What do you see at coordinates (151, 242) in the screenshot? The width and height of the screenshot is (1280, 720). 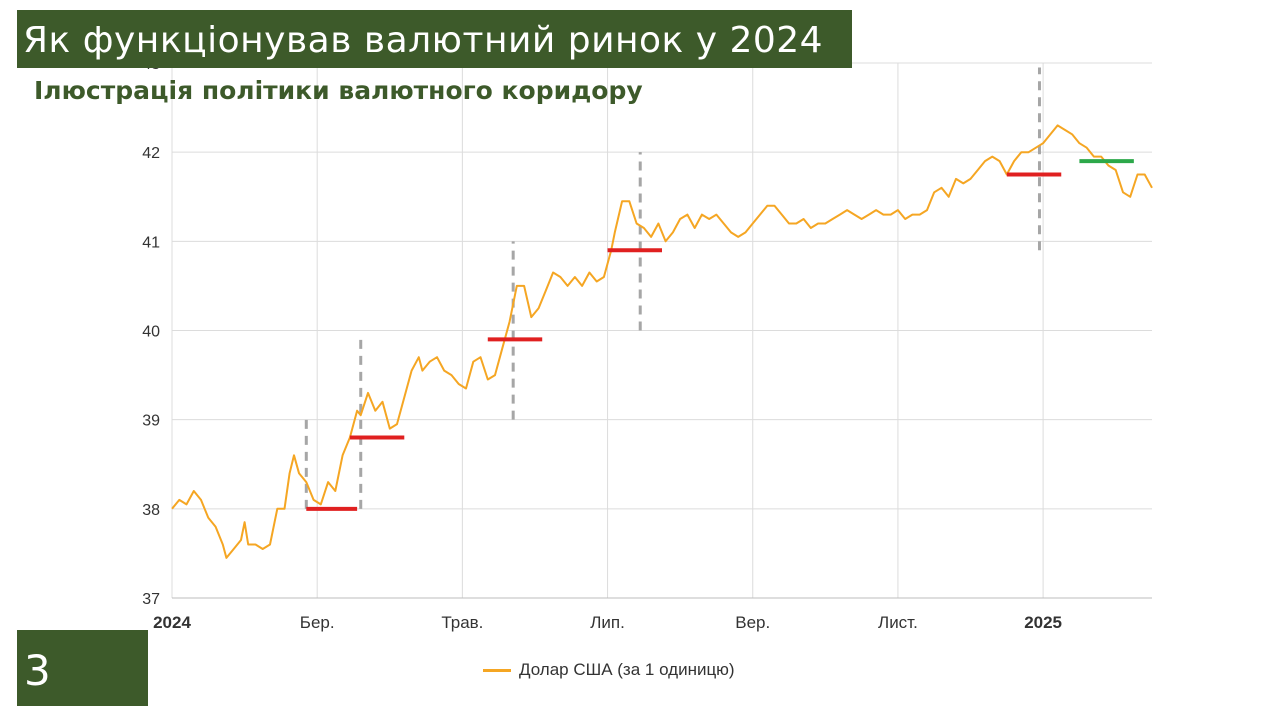 I see `y-tick-label: 41` at bounding box center [151, 242].